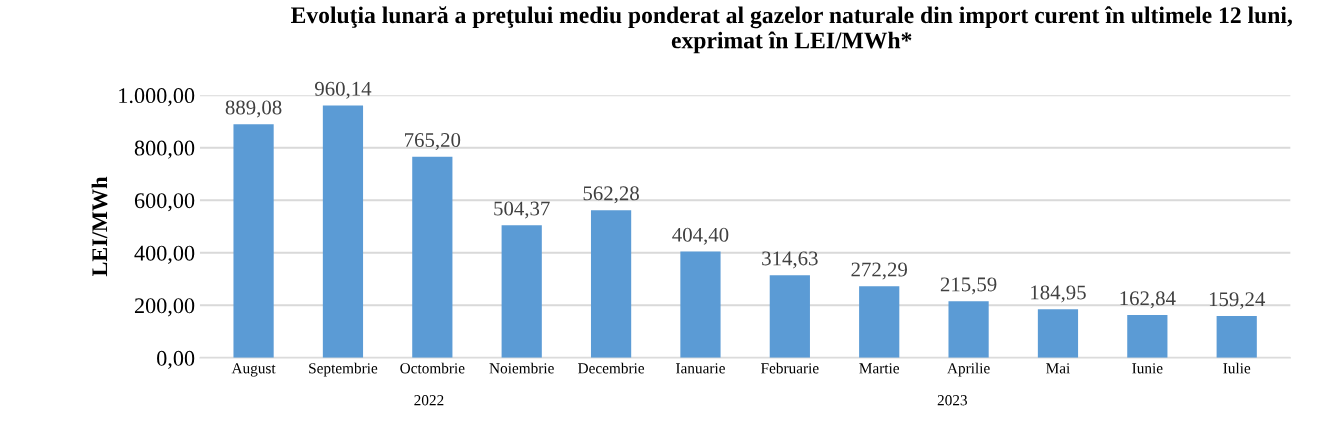  Describe the element at coordinates (164, 254) in the screenshot. I see `y-tick-label: 400,00` at that location.